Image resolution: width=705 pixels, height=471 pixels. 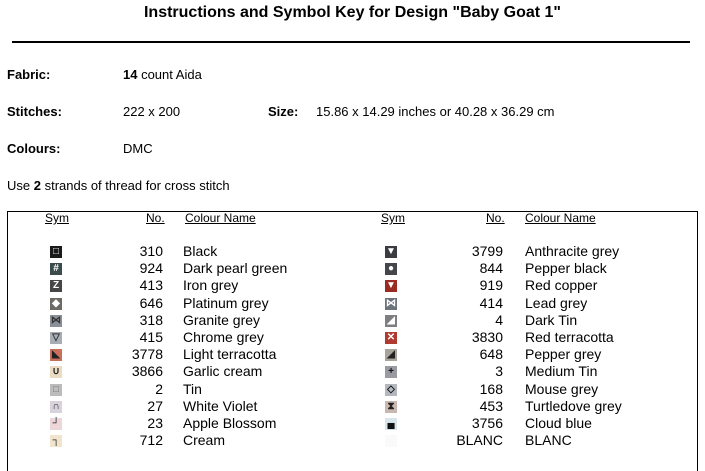 What do you see at coordinates (351, 42) in the screenshot?
I see `divider` at bounding box center [351, 42].